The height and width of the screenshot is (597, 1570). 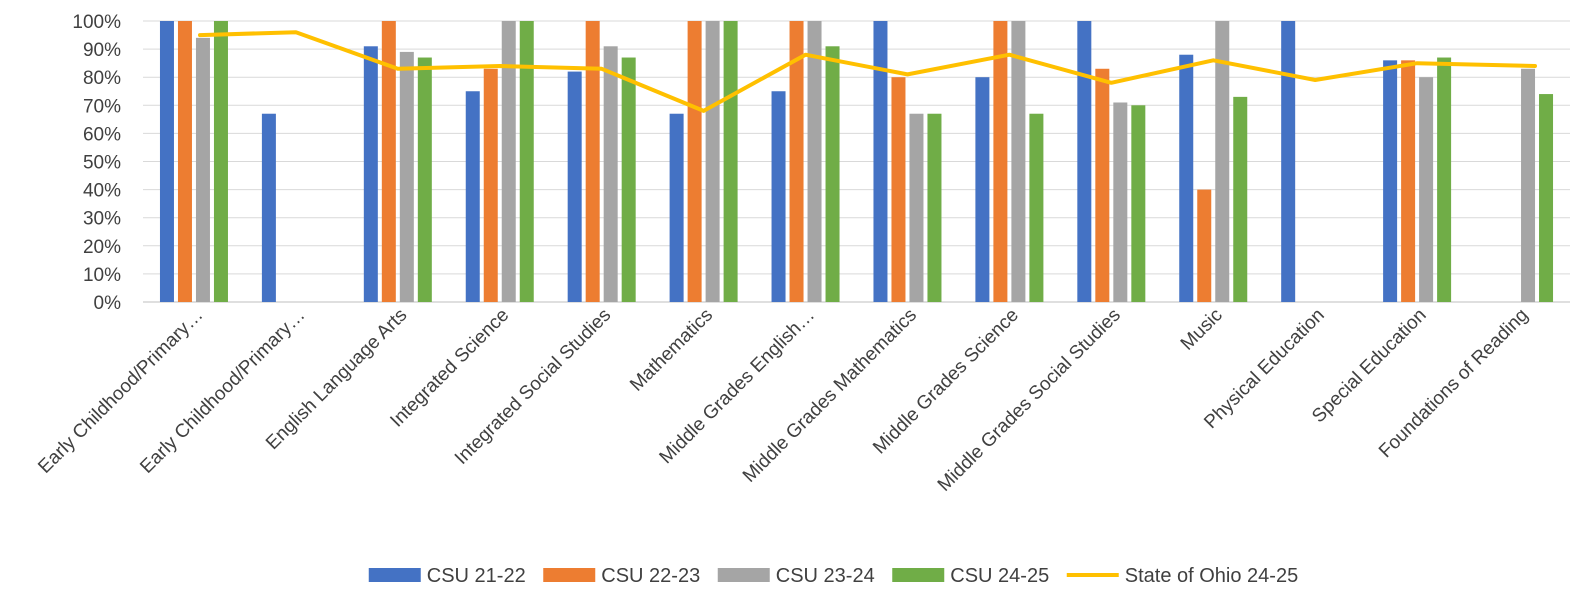 I want to click on legend-label: State of Ohio 24-25, so click(x=1211, y=576).